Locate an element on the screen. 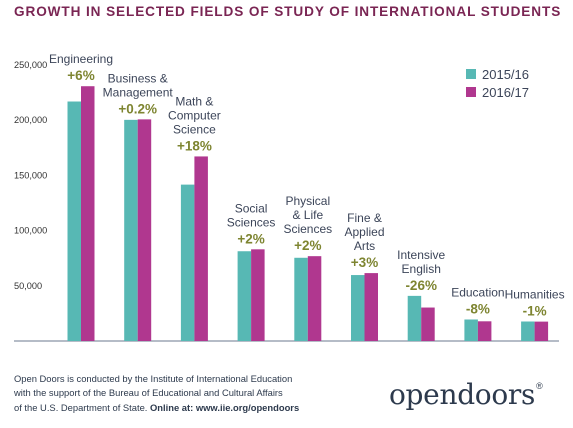  change-percent-label: -26% is located at coordinates (421, 285).